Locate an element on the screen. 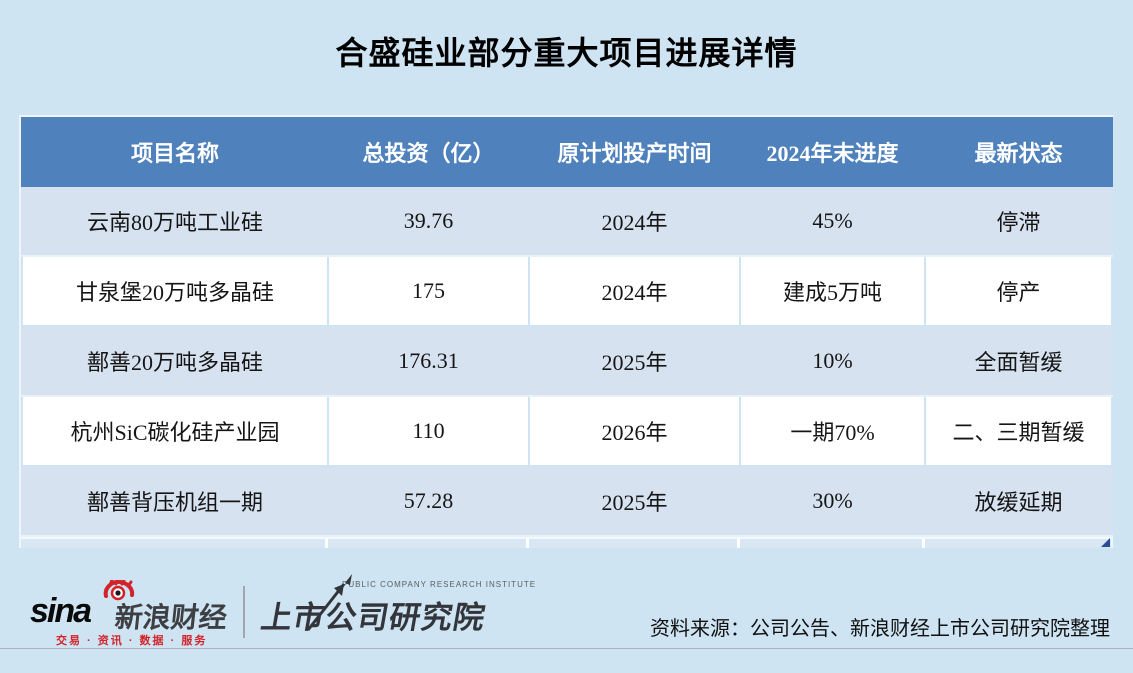  col-header-total-investment: 总投资（亿） is located at coordinates (428, 152).